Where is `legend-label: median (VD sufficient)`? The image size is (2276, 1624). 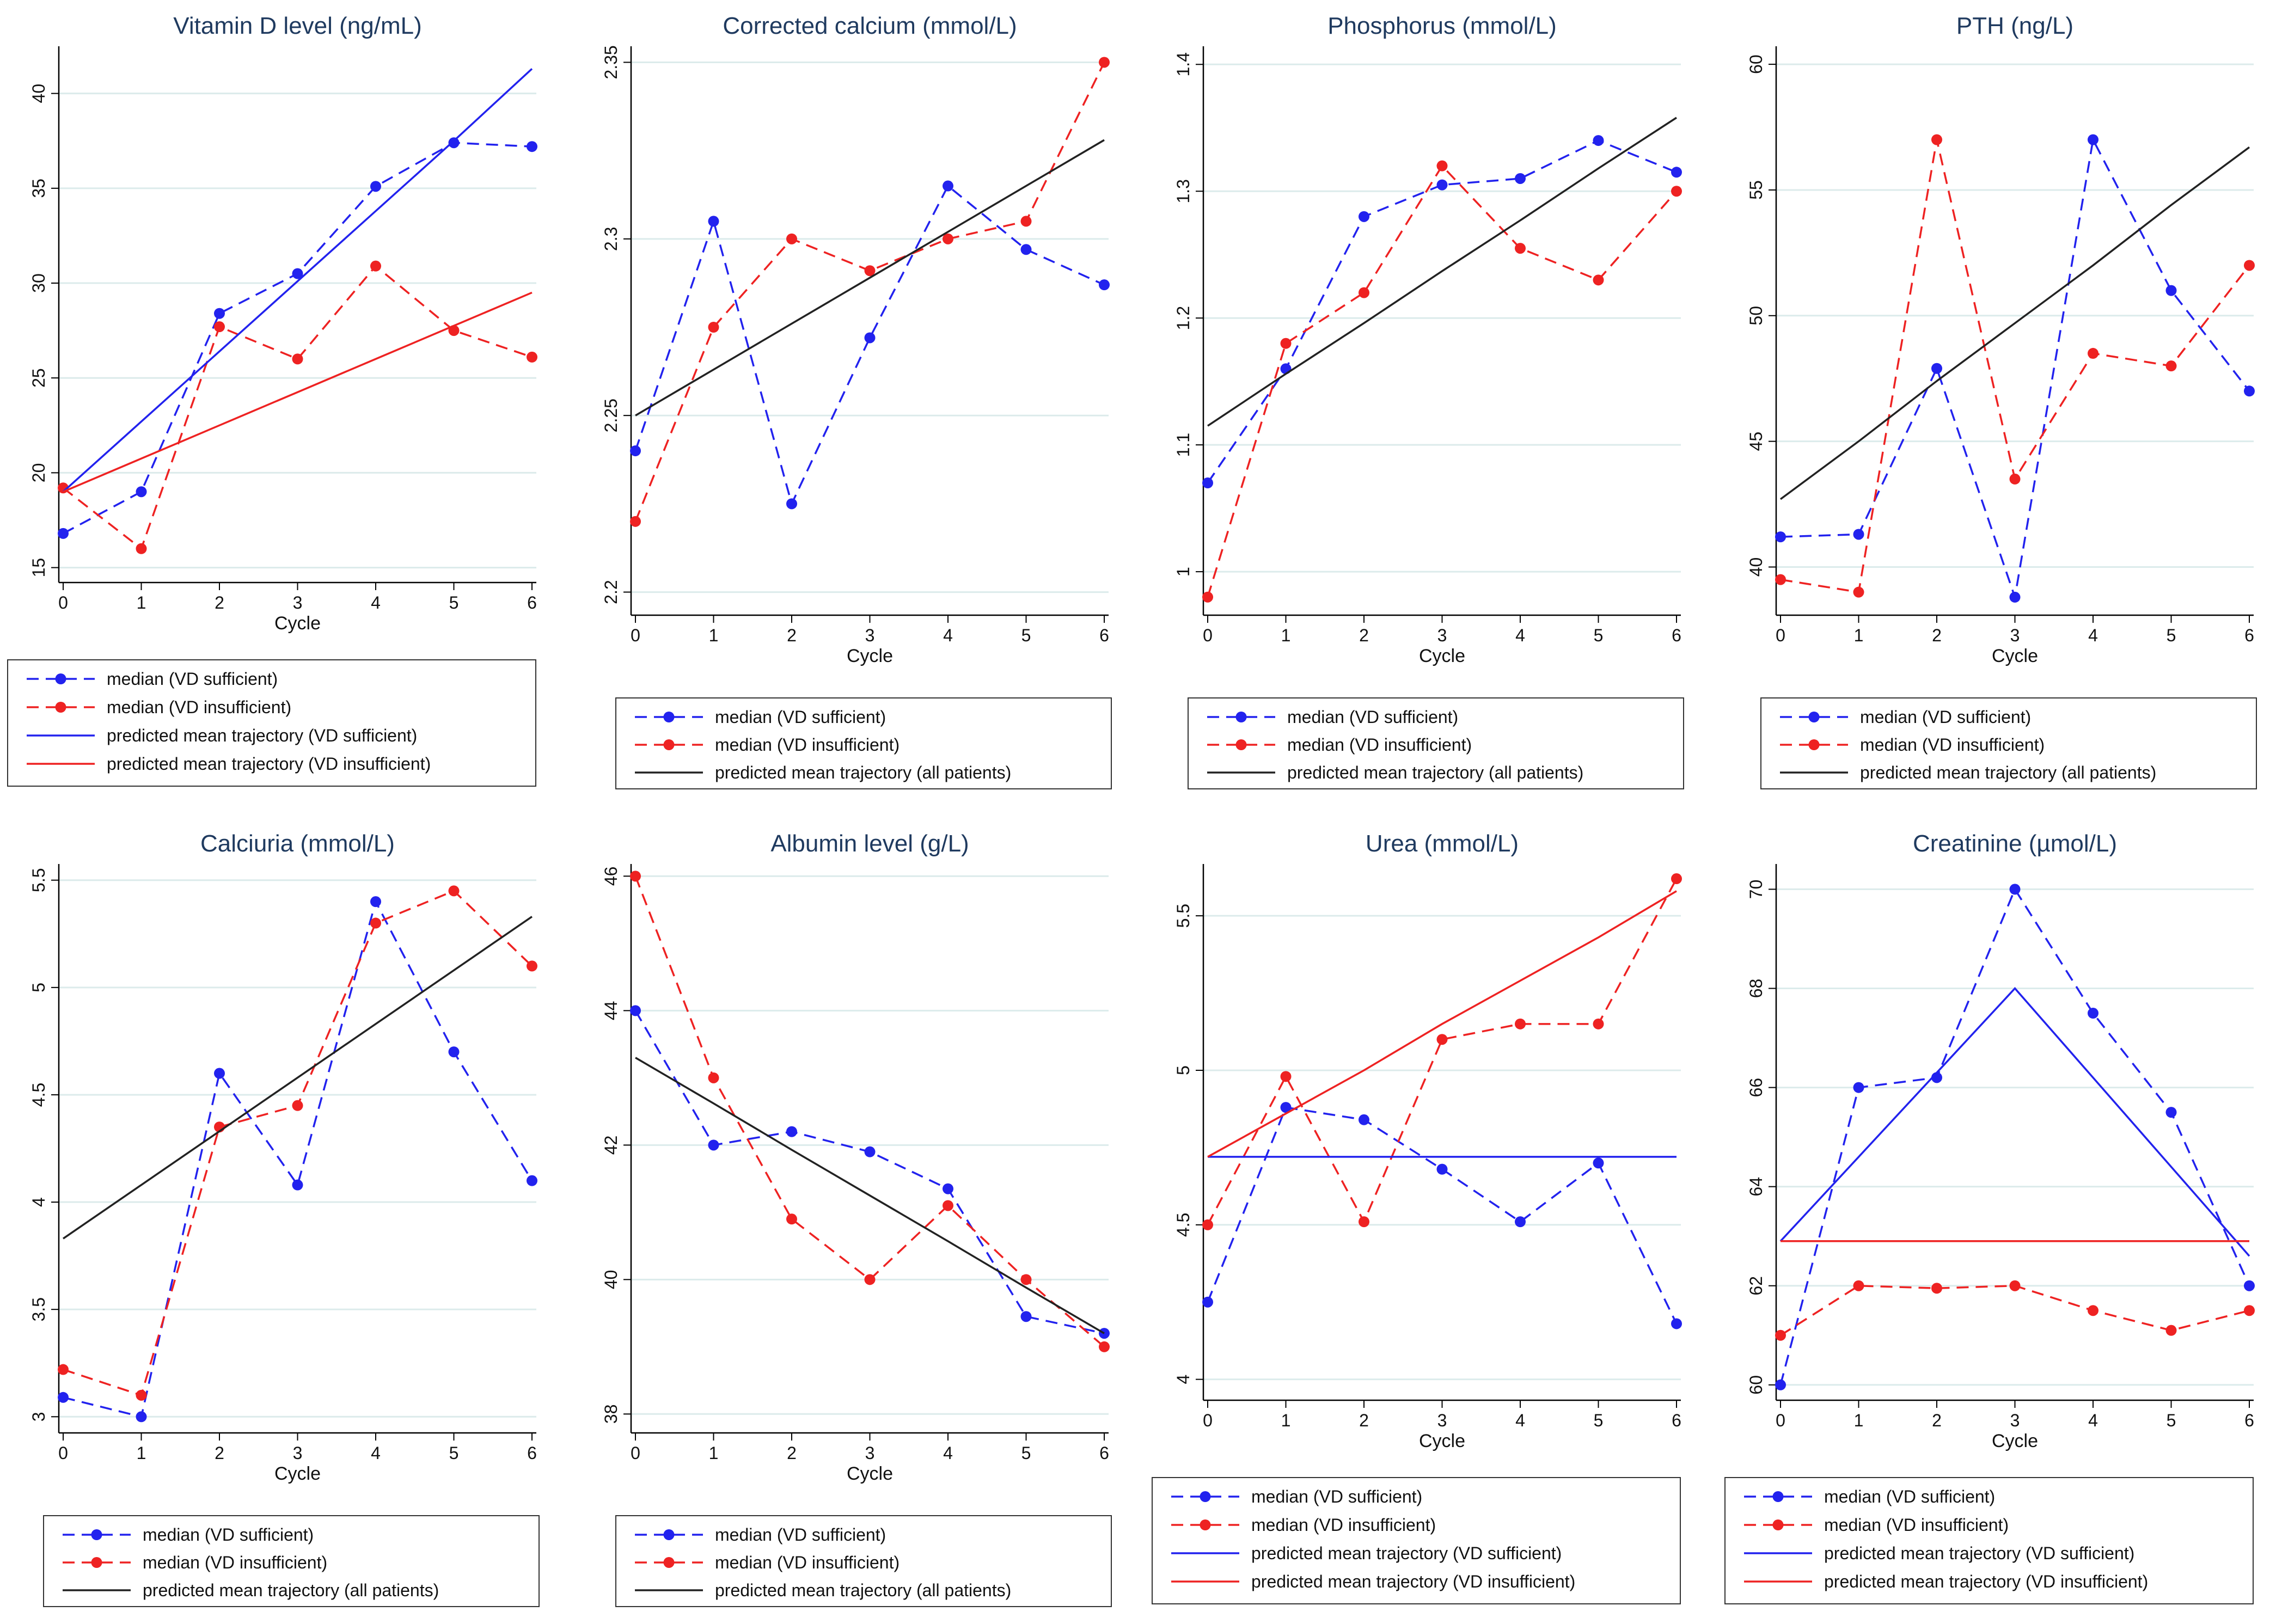 legend-label: median (VD sufficient) is located at coordinates (1945, 717).